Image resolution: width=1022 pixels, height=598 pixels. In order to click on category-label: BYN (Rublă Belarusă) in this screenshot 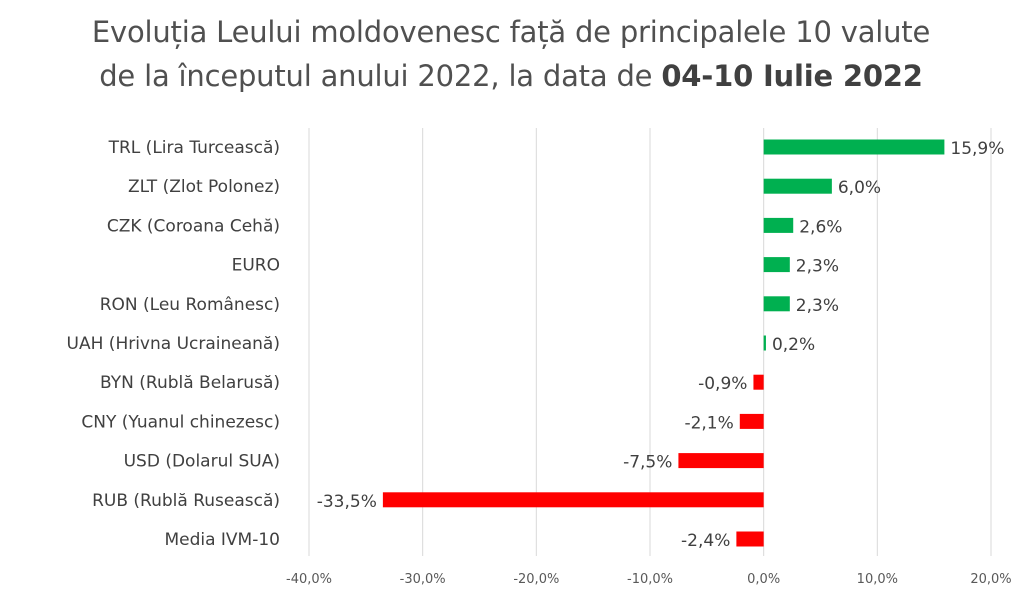, I will do `click(190, 383)`.